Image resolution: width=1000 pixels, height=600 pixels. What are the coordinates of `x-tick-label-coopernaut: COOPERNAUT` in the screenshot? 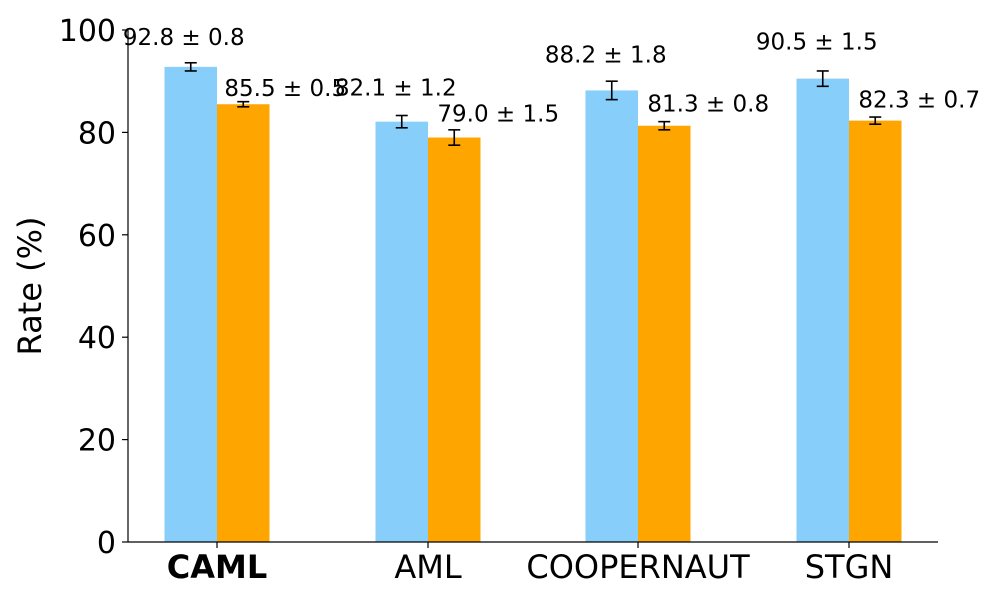 It's located at (638, 567).